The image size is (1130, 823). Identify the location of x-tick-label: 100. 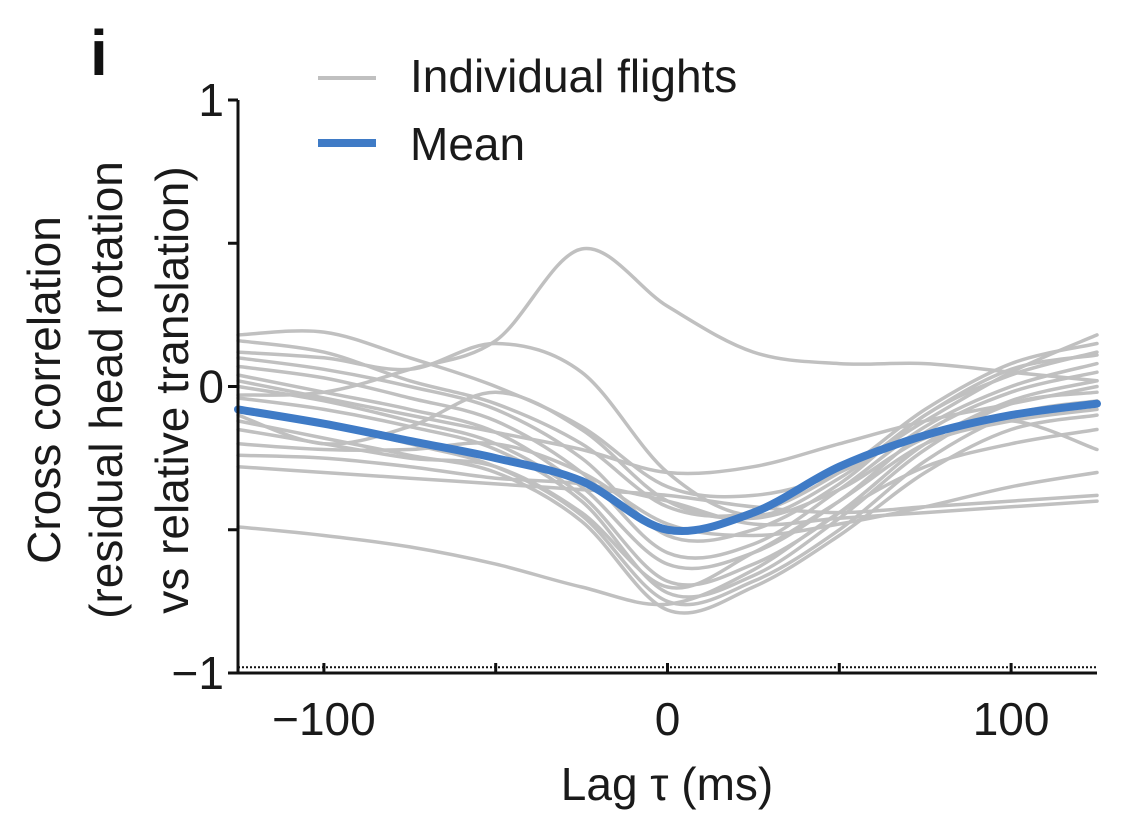
(1011, 719).